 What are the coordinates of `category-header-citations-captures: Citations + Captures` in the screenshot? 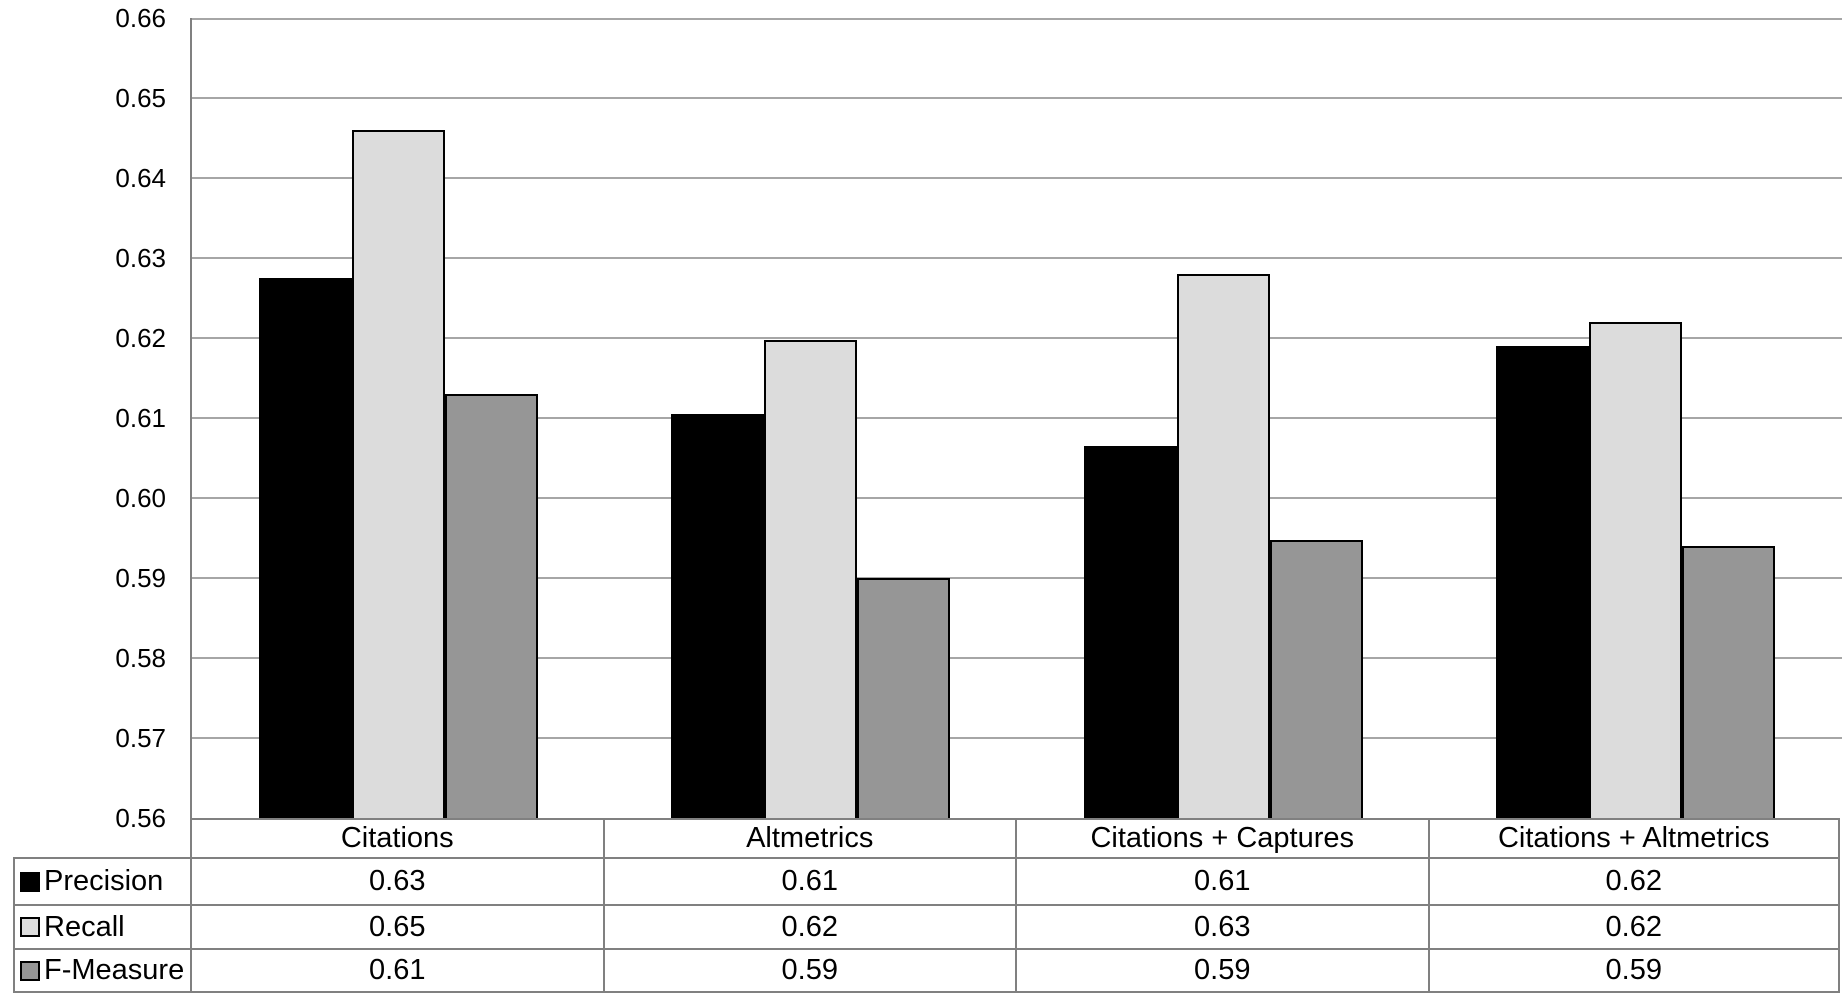 It's located at (1221, 837).